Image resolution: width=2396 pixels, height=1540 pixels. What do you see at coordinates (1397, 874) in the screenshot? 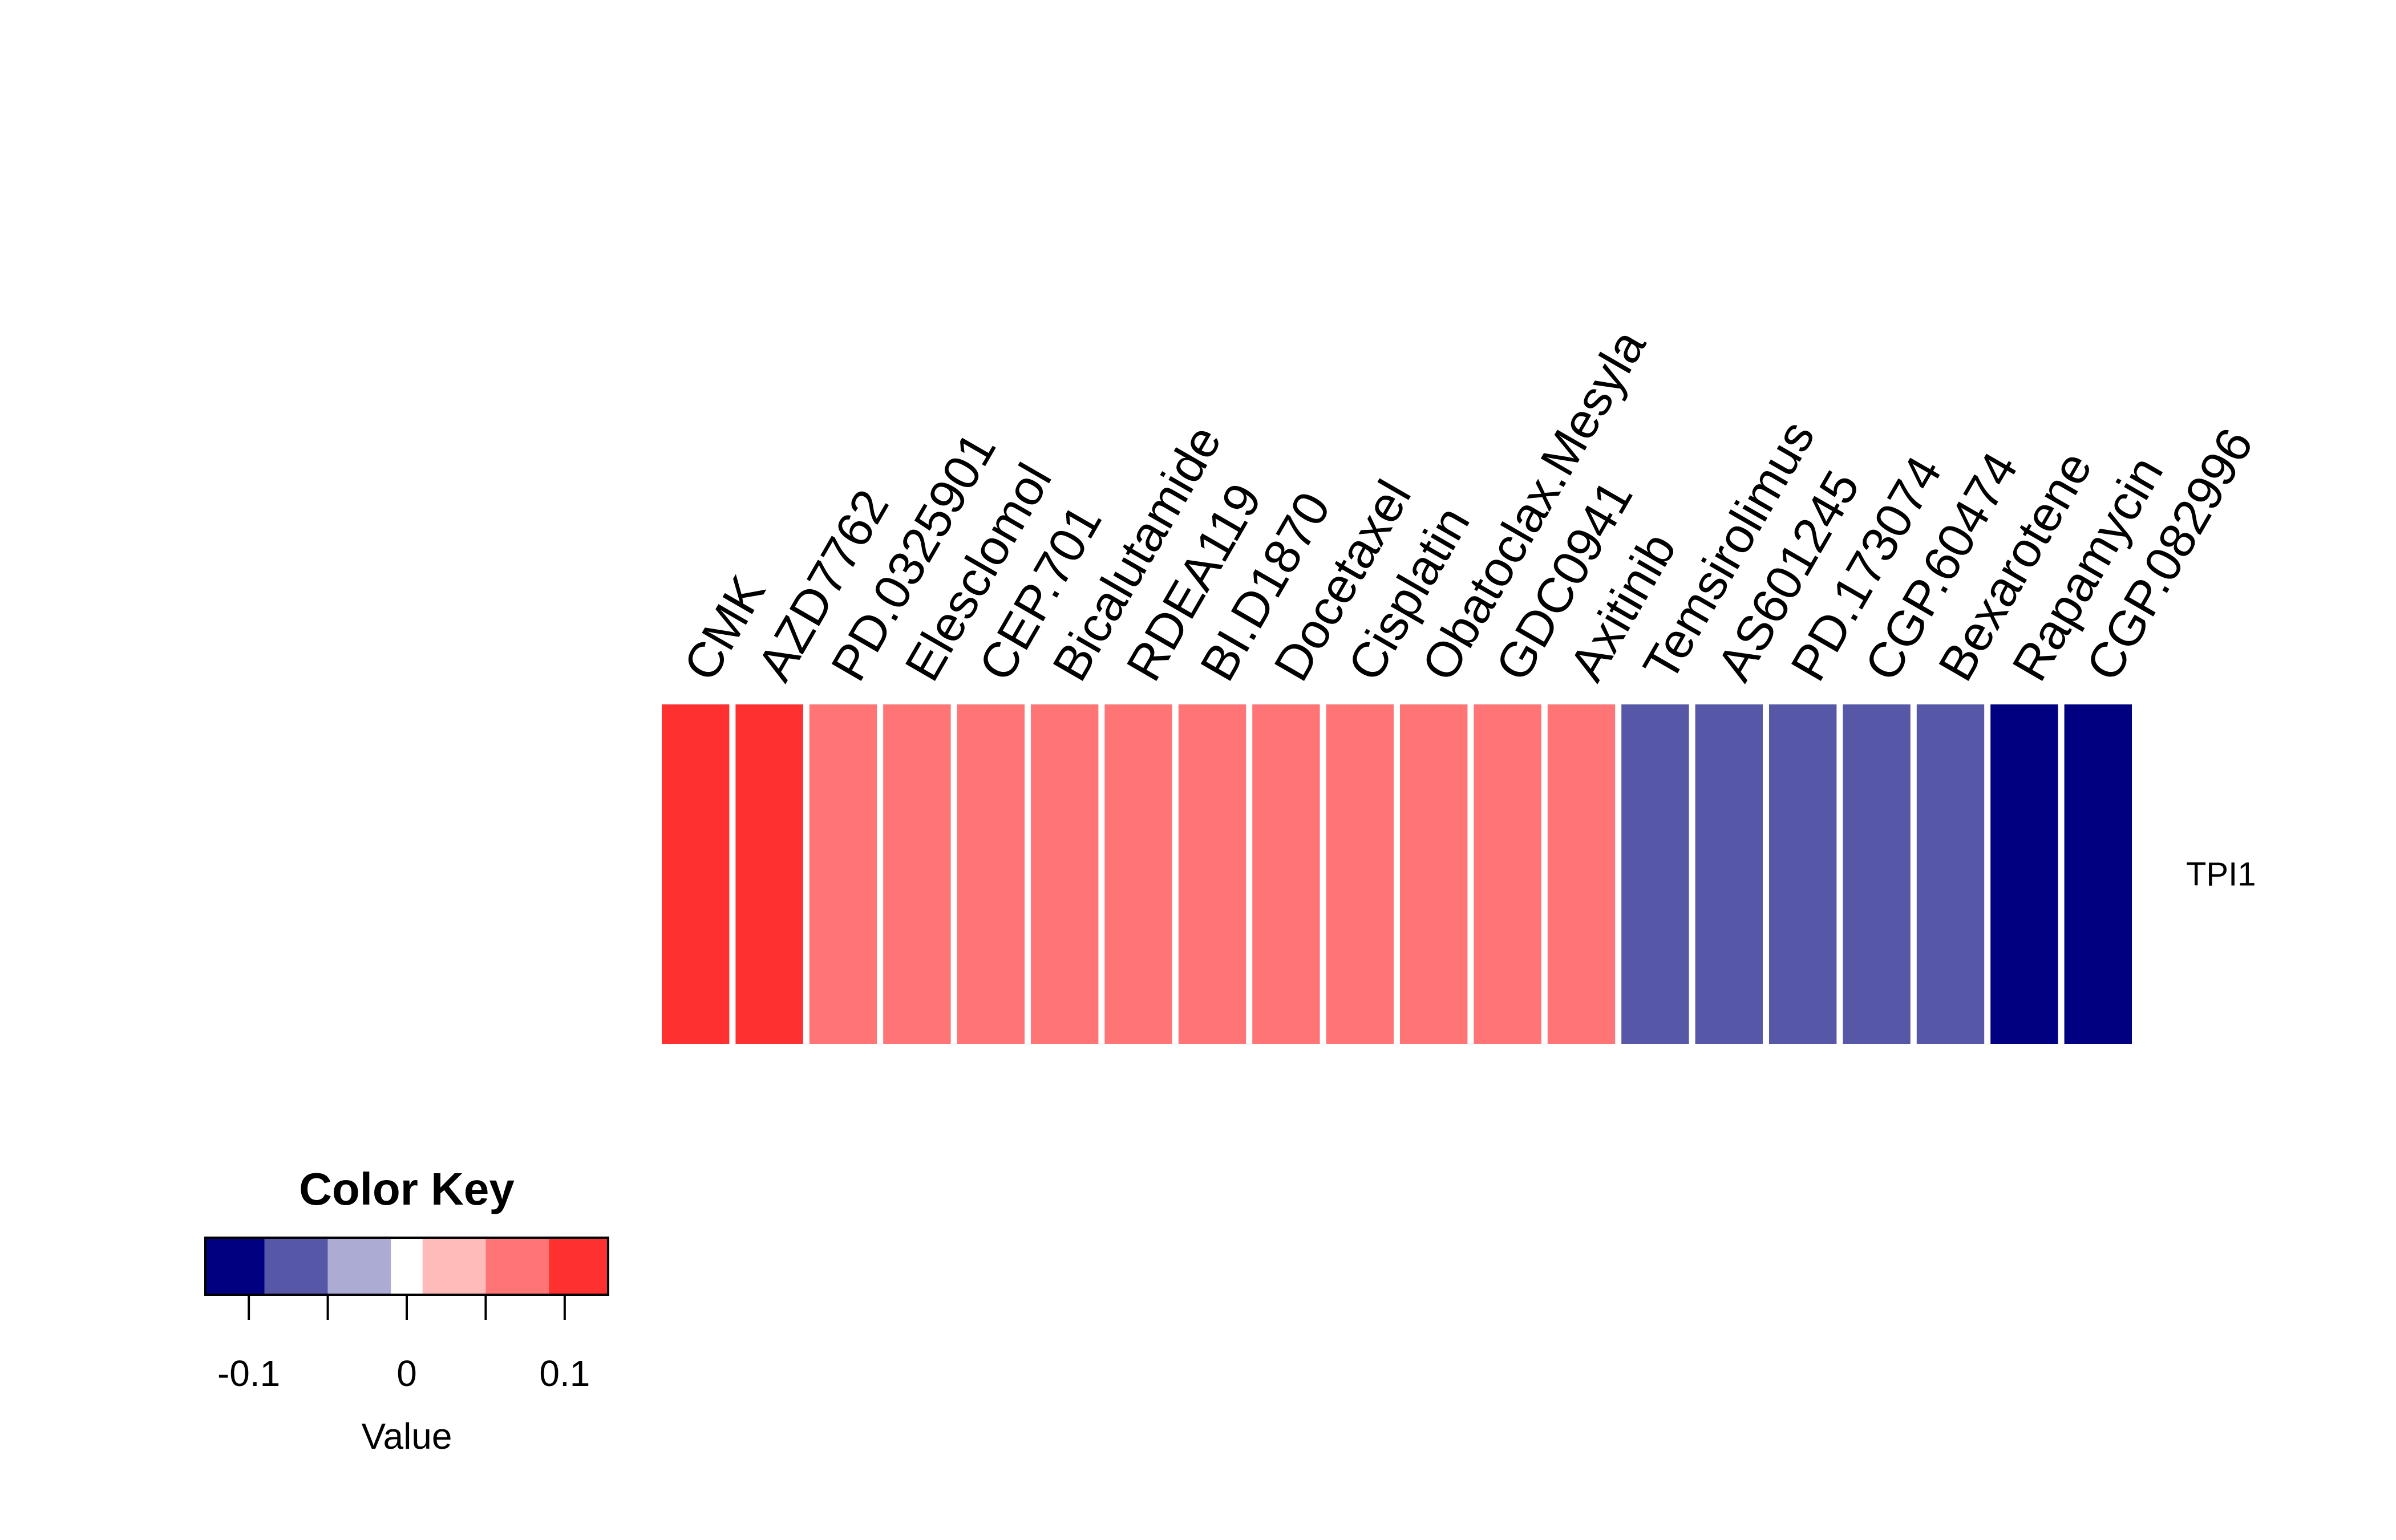
I see `heatmap-cells` at bounding box center [1397, 874].